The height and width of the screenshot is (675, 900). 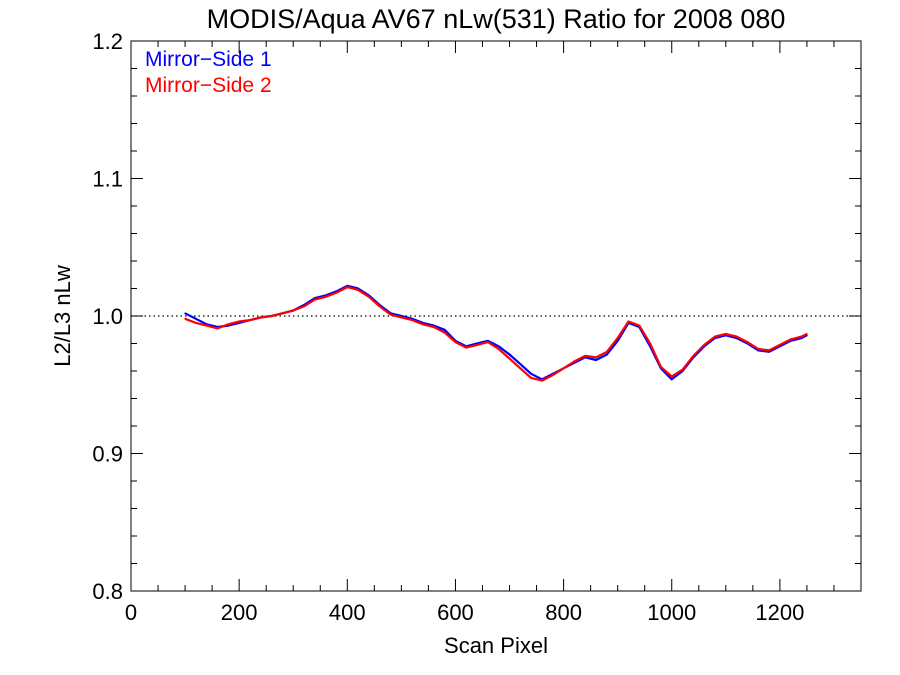 I want to click on x-tick-label: 400, so click(x=347, y=612).